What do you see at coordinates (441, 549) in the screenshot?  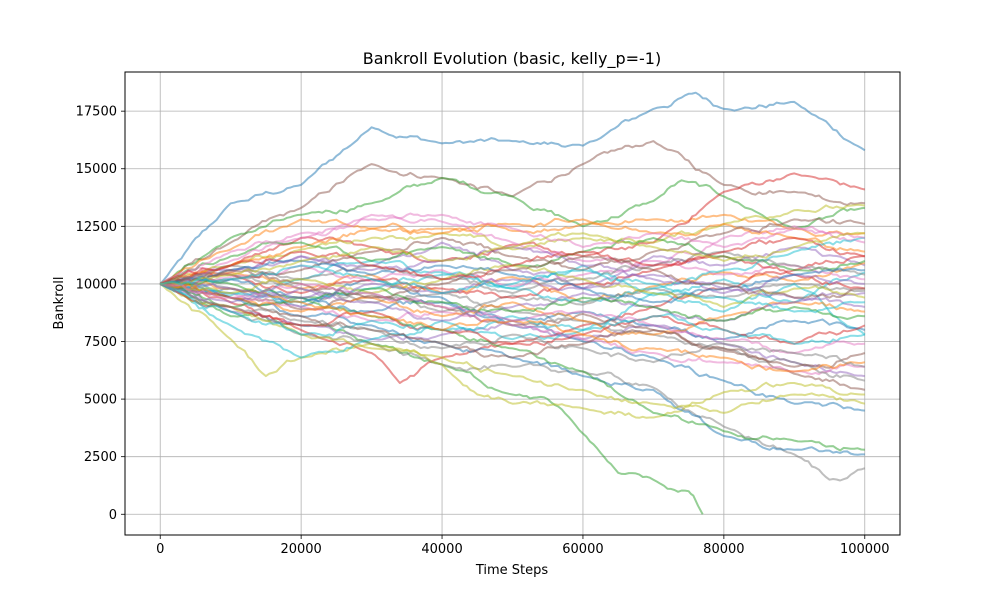 I see `x-tick-label: 40000` at bounding box center [441, 549].